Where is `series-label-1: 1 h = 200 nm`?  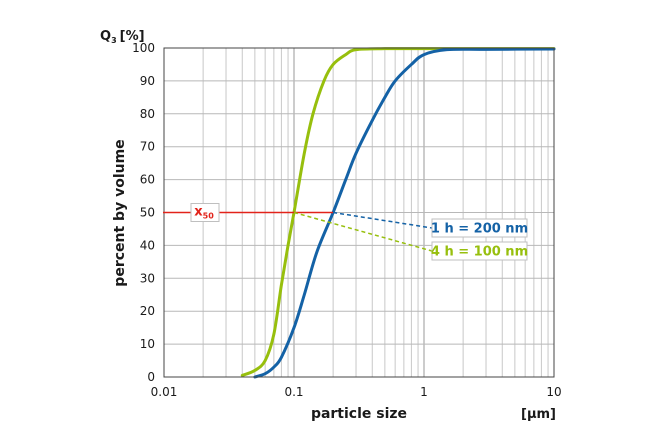
series-label-1: 1 h = 200 nm is located at coordinates (479, 229).